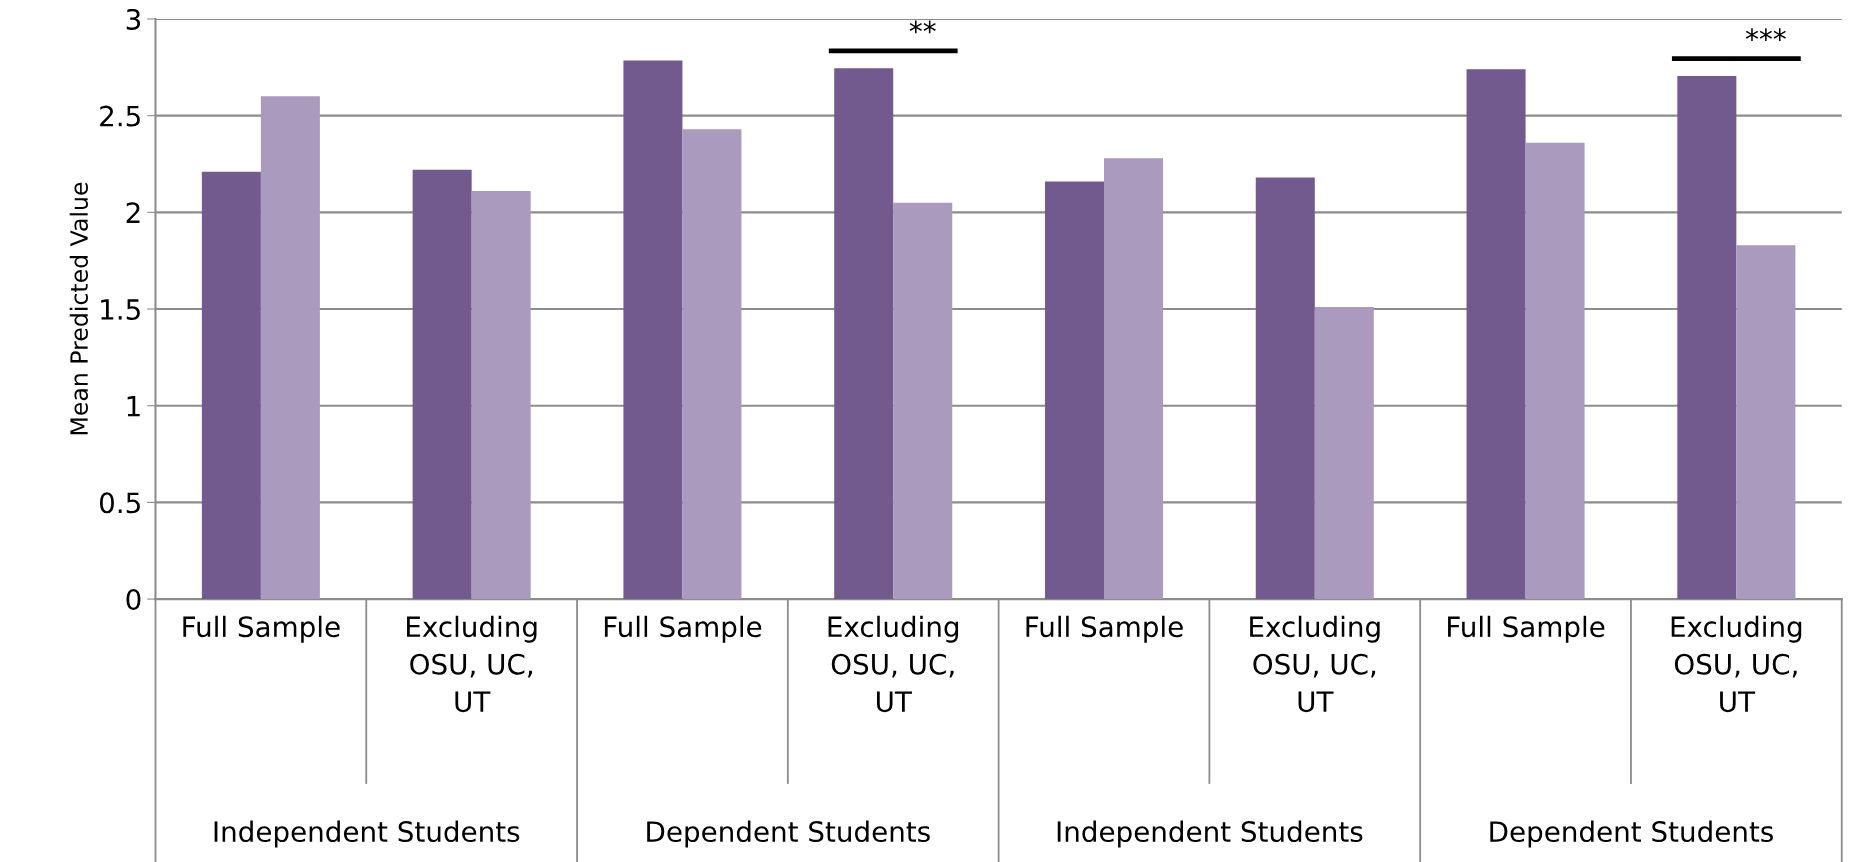  I want to click on y-tick-label: 0, so click(133, 600).